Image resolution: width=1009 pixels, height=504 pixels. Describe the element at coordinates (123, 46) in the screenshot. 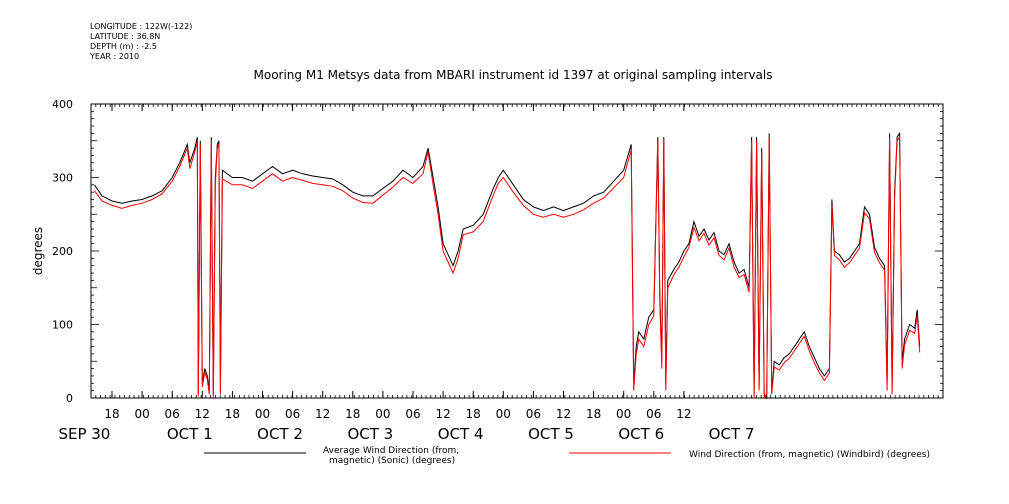

I see `depth-text: DEPTH (m) : -2.5` at that location.